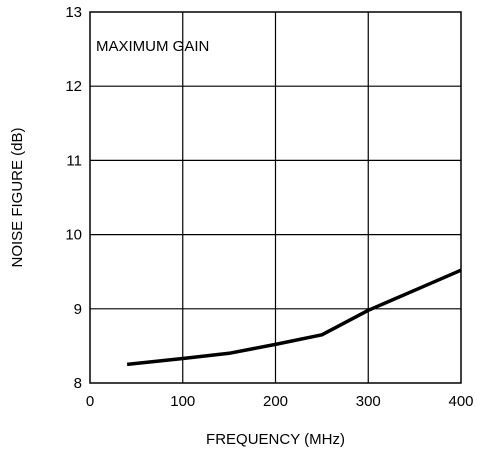 This screenshot has width=488, height=454. What do you see at coordinates (90, 401) in the screenshot?
I see `x-tick-label-0: 0` at bounding box center [90, 401].